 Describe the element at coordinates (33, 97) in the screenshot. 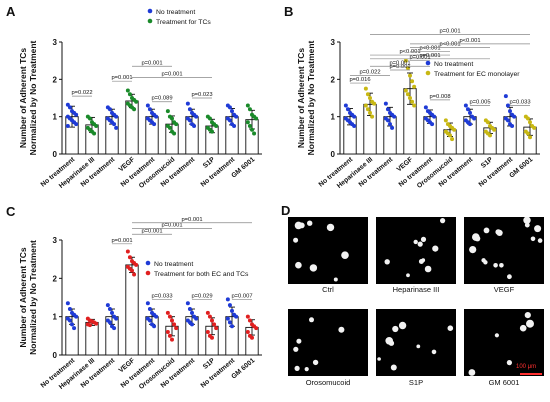

I see `y-axis-label: Normalized by No Treatment` at that location.